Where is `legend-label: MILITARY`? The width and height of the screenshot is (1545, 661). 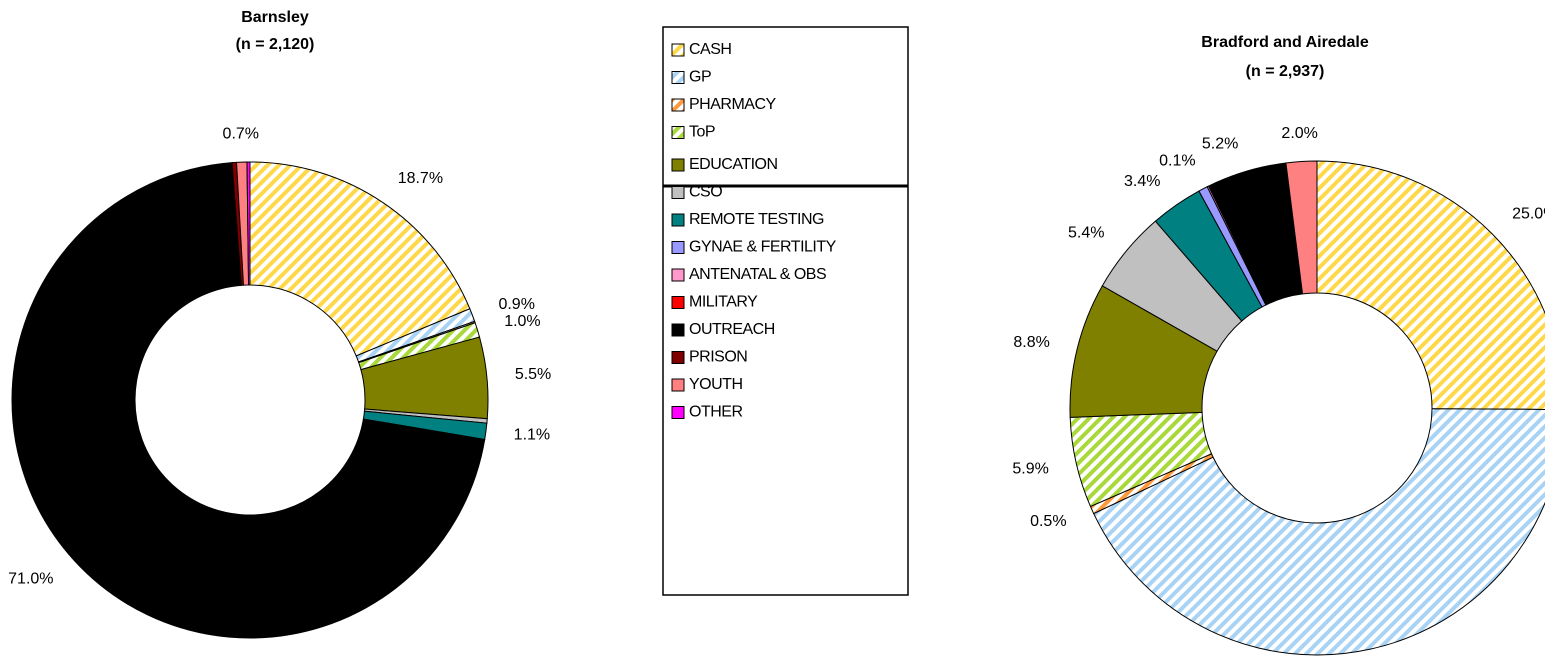 legend-label: MILITARY is located at coordinates (723, 302).